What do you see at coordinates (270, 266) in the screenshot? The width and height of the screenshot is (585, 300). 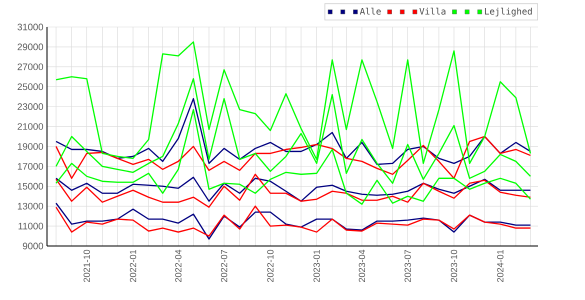 I see `x-tick-label: 2022-10` at bounding box center [270, 266].